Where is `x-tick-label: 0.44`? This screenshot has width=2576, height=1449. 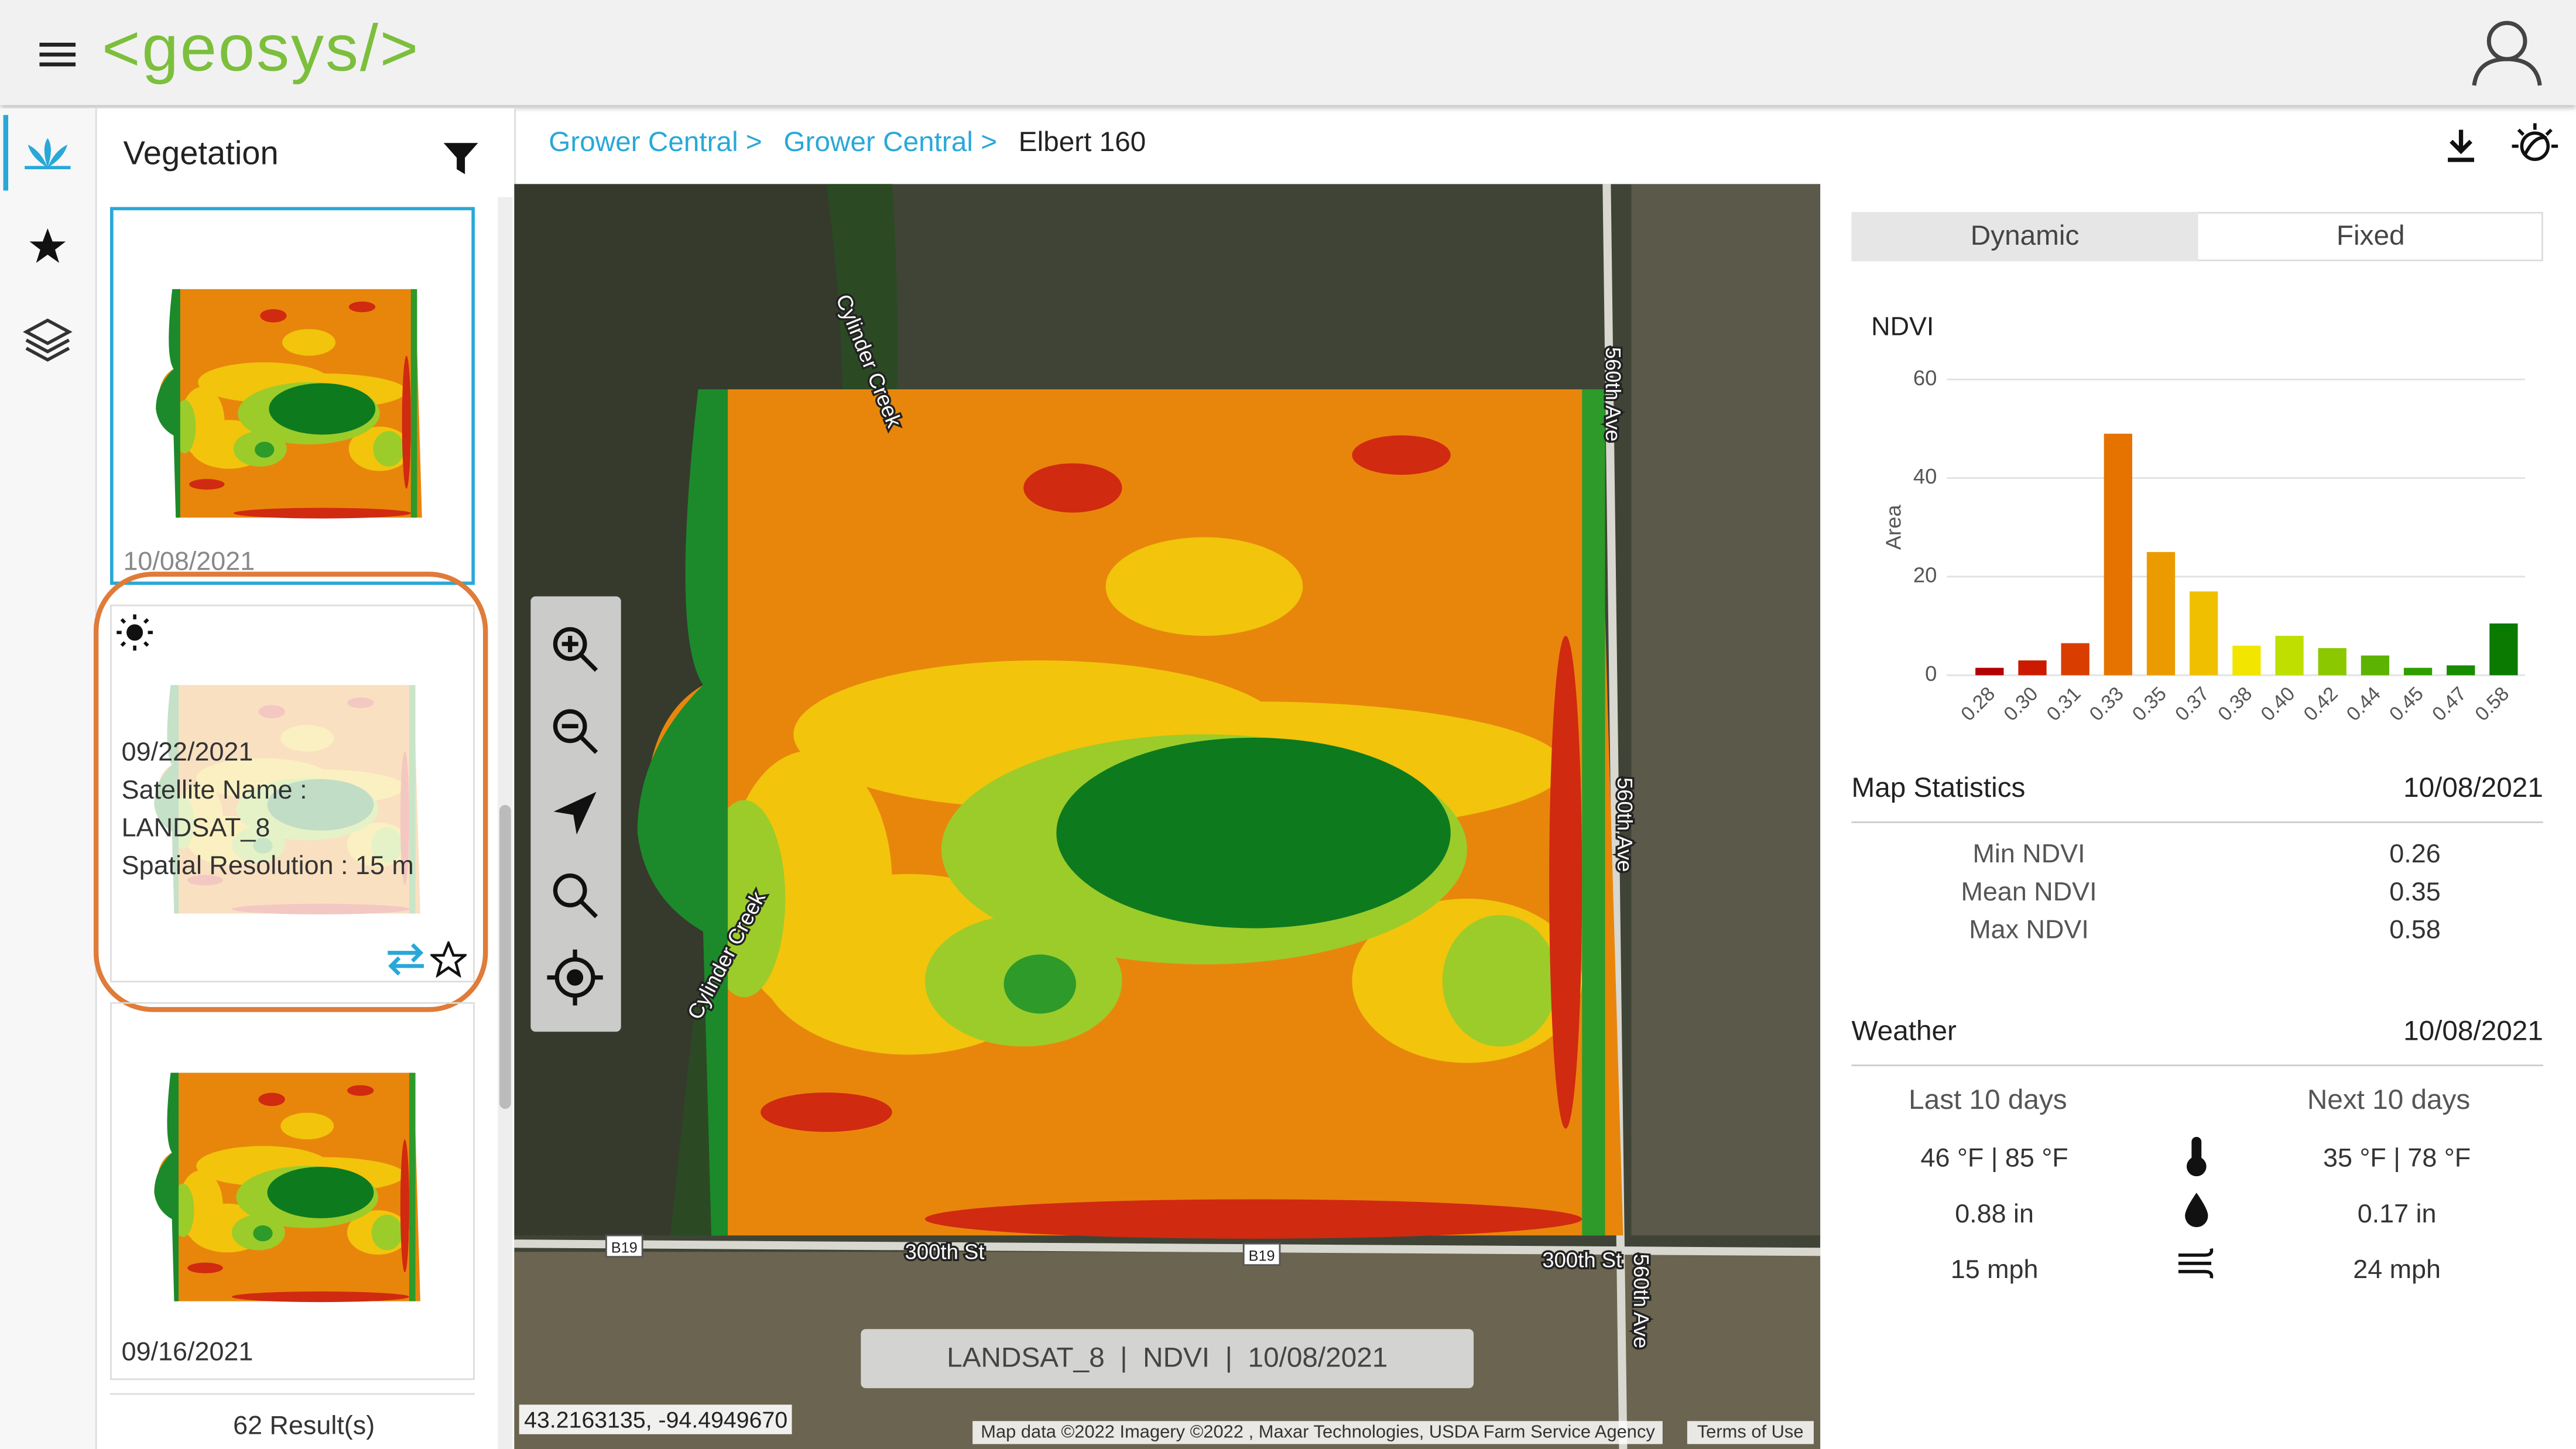
x-tick-label: 0.44 is located at coordinates (2363, 704).